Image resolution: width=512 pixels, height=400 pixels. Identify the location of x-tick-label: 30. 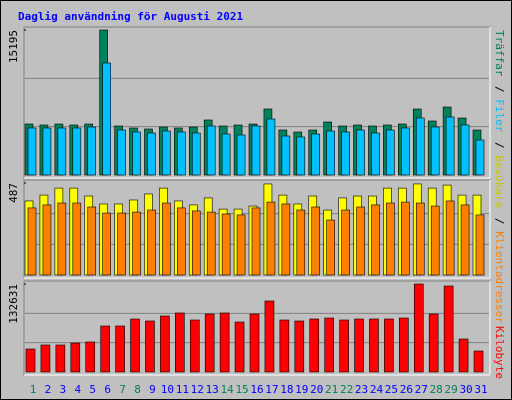
(465, 389).